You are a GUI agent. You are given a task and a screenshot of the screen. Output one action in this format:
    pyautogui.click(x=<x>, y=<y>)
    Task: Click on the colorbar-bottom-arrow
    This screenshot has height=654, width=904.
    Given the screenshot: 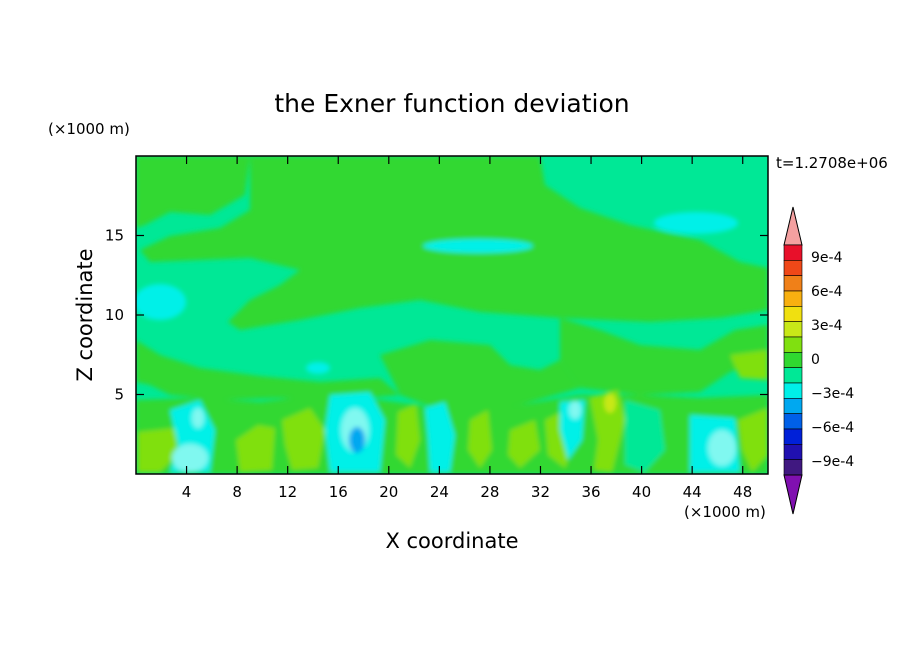 What is the action you would take?
    pyautogui.click(x=793, y=494)
    